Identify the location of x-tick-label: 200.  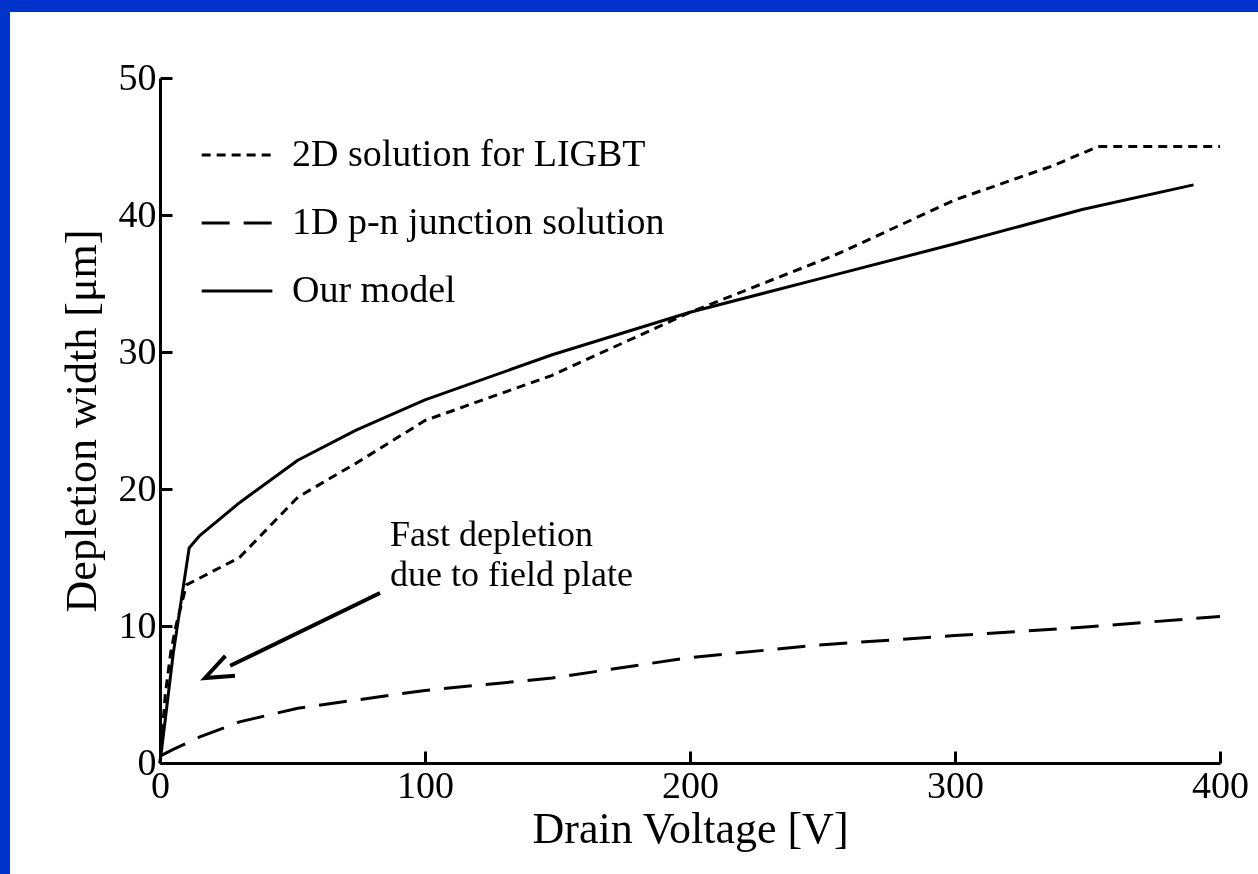
(690, 784).